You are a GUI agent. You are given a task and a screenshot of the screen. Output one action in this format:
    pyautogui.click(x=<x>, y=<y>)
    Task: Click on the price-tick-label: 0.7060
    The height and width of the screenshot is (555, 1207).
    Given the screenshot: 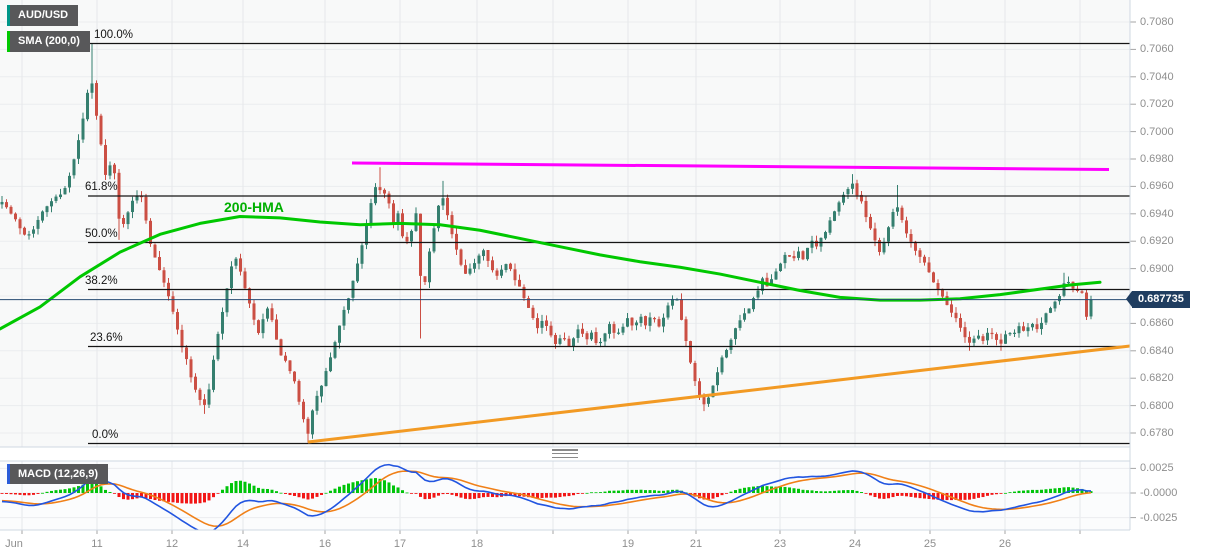 What is the action you would take?
    pyautogui.click(x=1157, y=49)
    